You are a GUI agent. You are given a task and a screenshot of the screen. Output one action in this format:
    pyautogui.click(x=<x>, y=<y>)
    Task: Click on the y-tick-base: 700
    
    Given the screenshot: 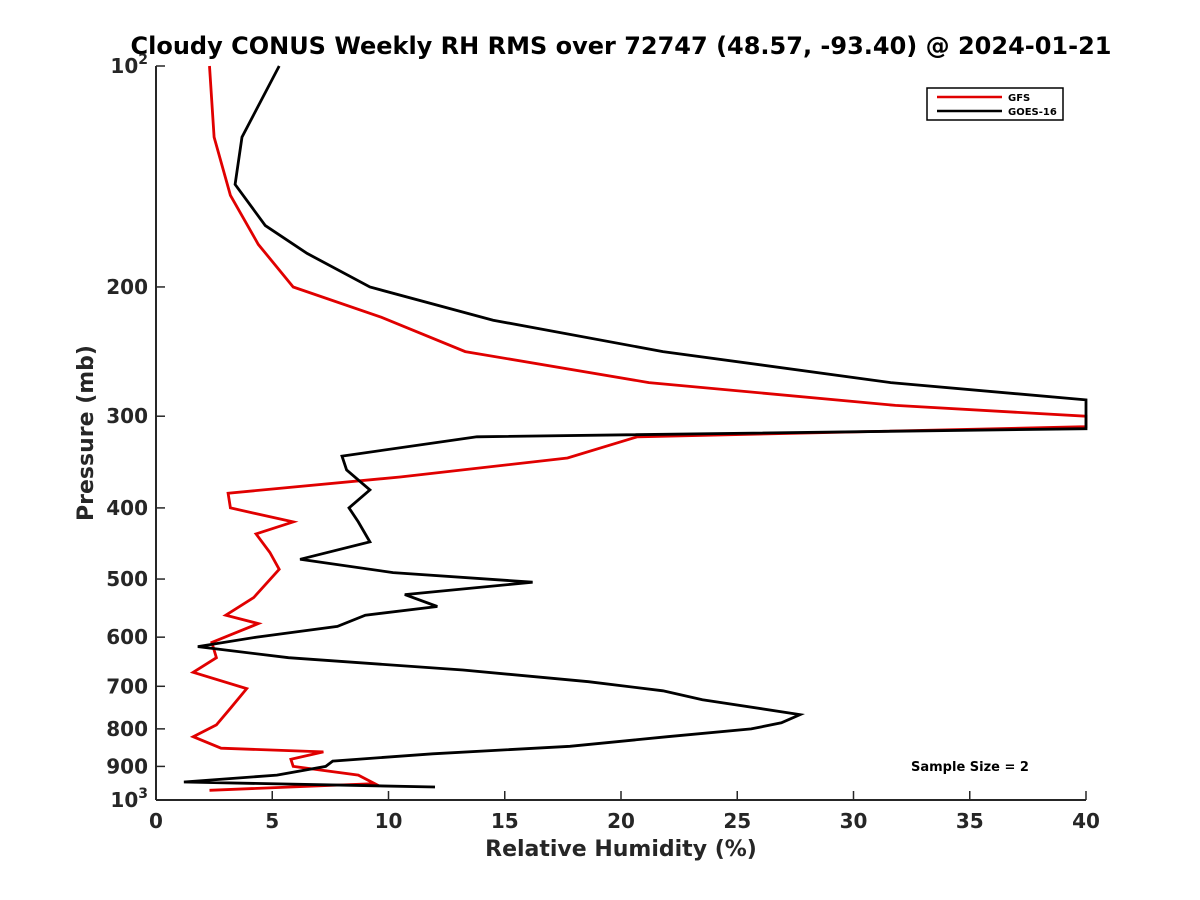 What is the action you would take?
    pyautogui.click(x=127, y=686)
    